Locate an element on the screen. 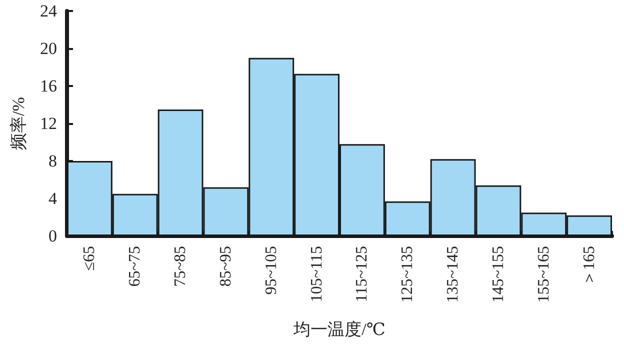 This screenshot has height=346, width=624. y-tick-label: 12 is located at coordinates (48, 123).